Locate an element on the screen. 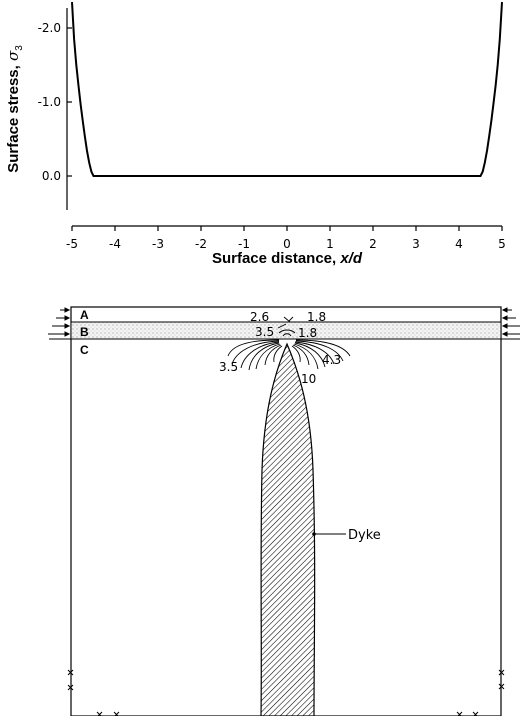  x-tick-label: -1 is located at coordinates (244, 244).